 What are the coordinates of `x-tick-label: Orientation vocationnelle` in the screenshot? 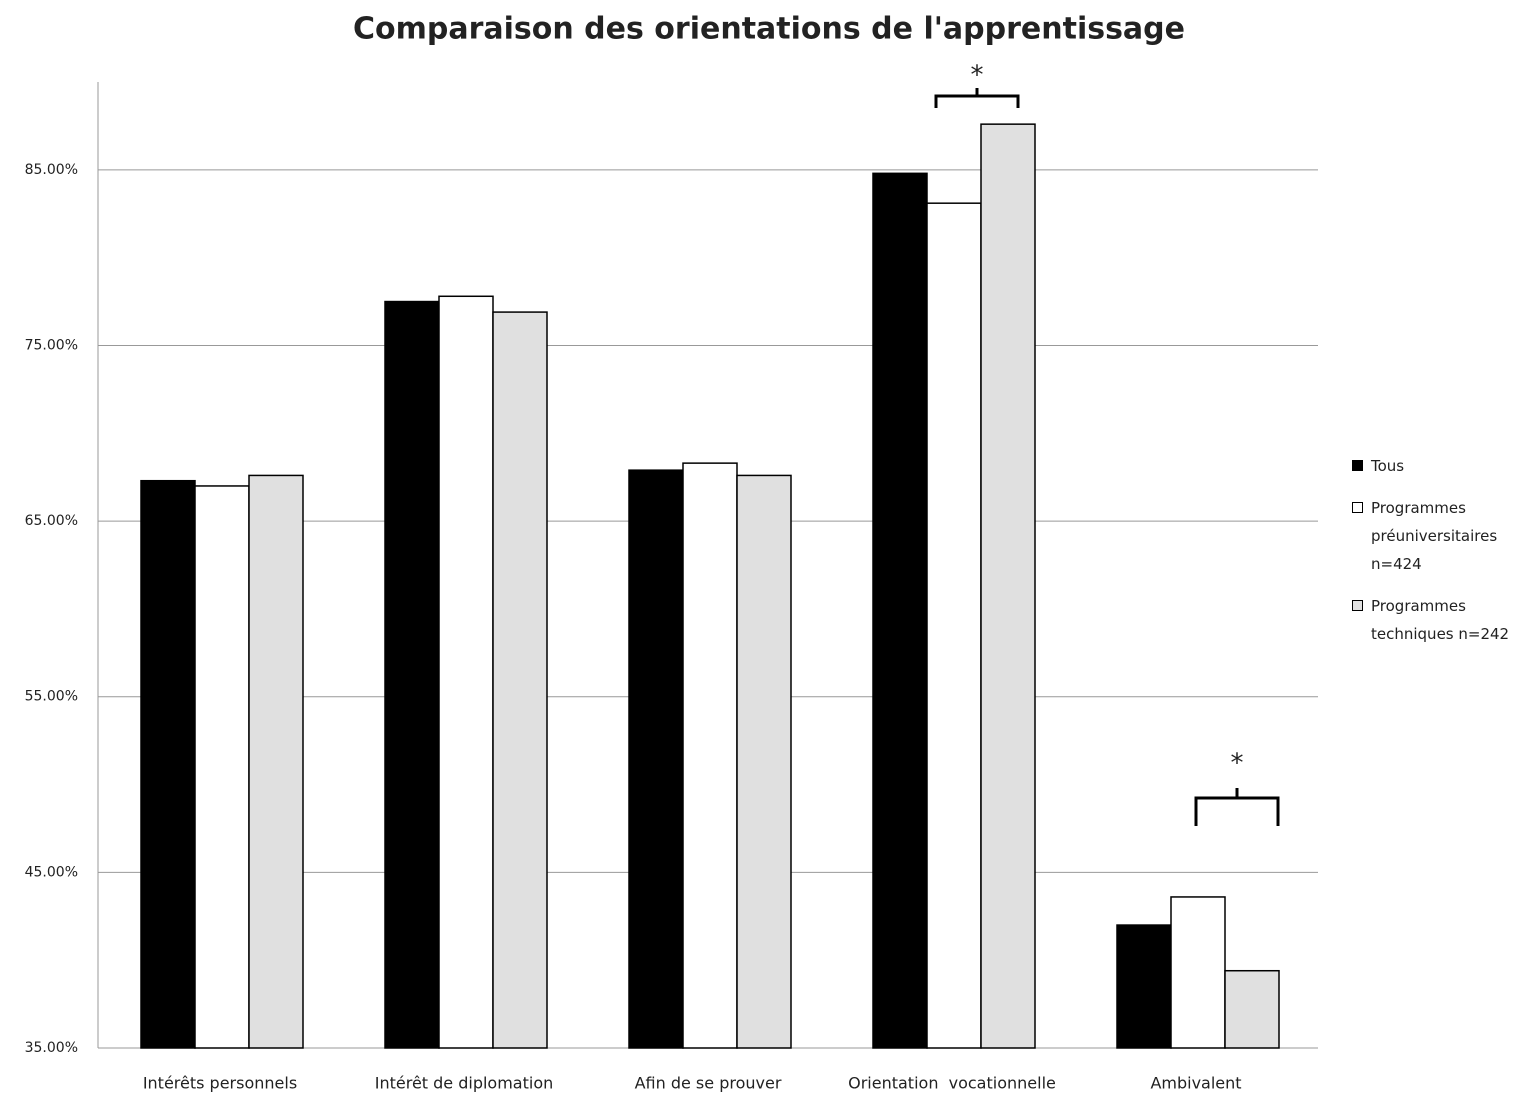 It's located at (952, 1083).